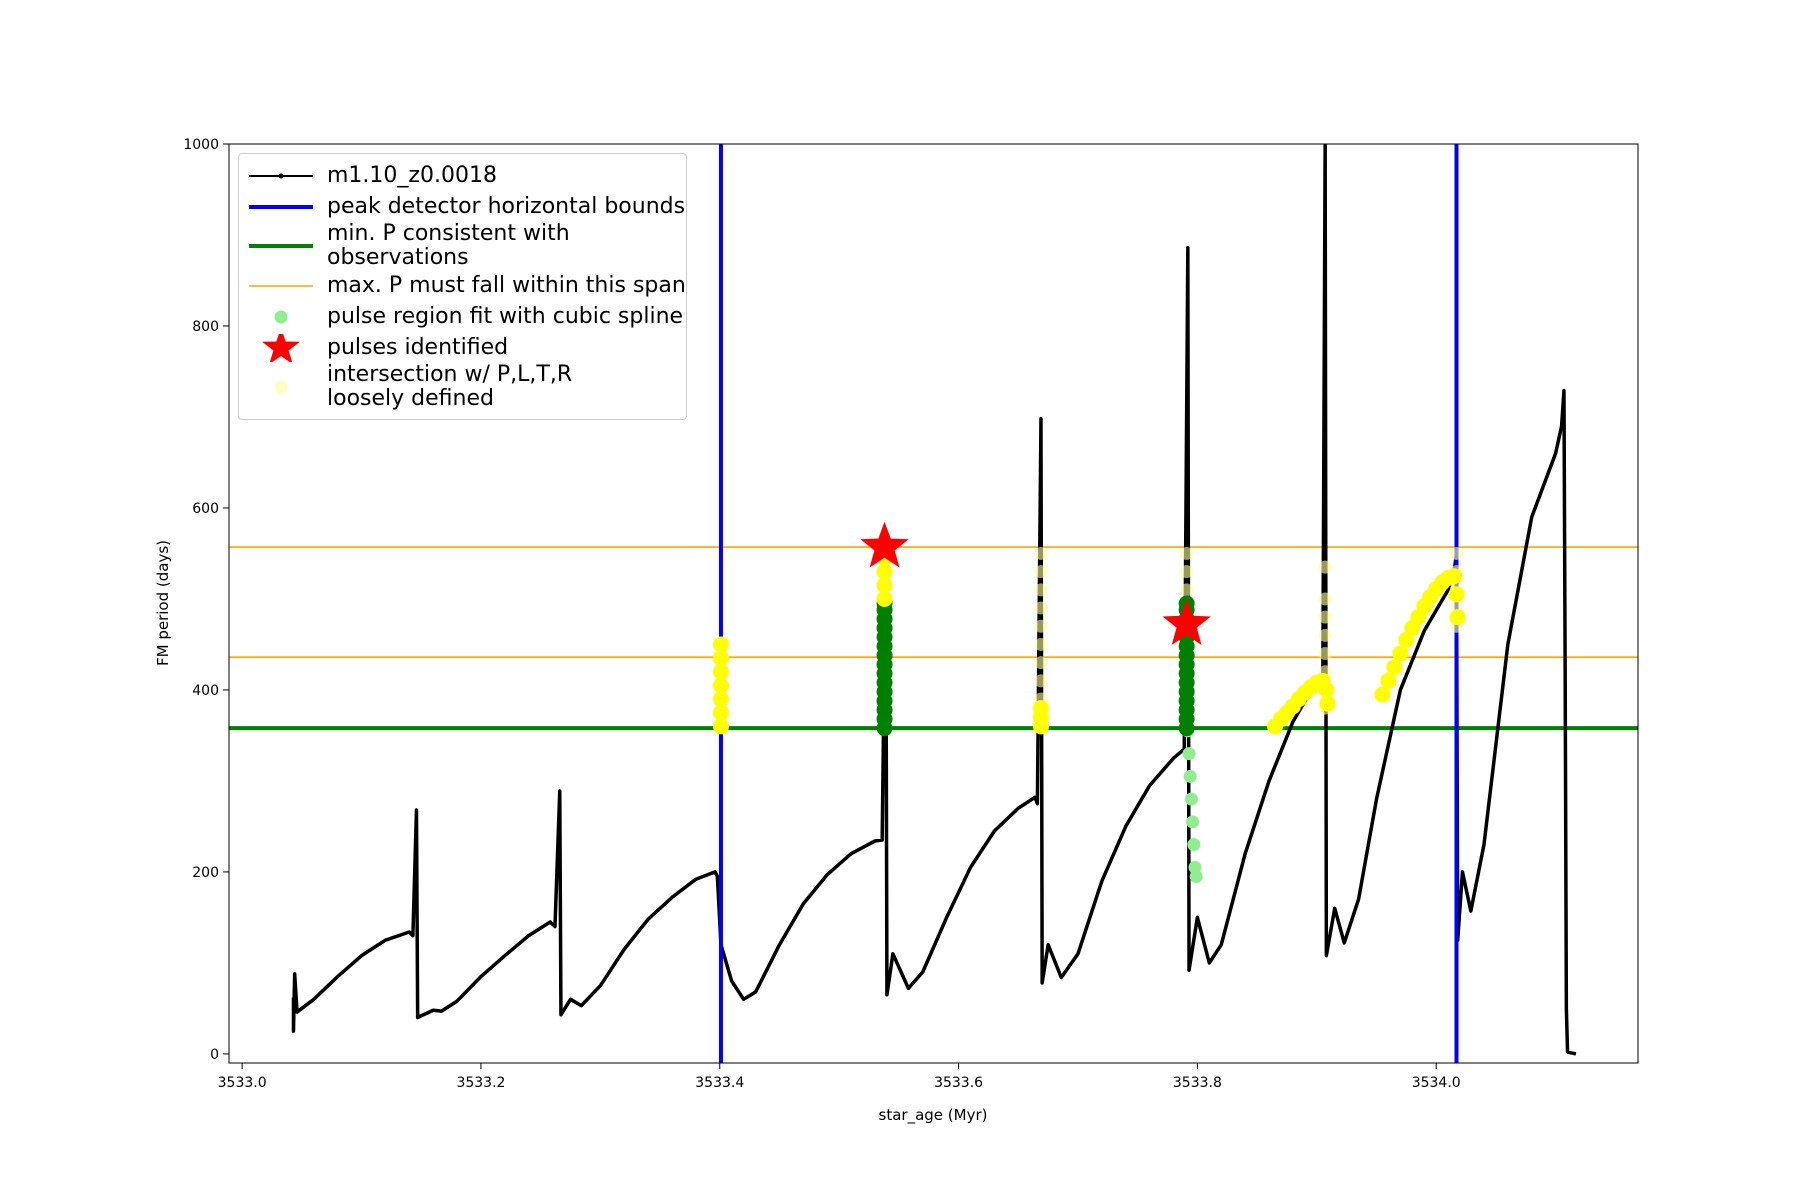 The image size is (1800, 1200). I want to click on legend-entry: max. P must fall within this span, so click(462, 285).